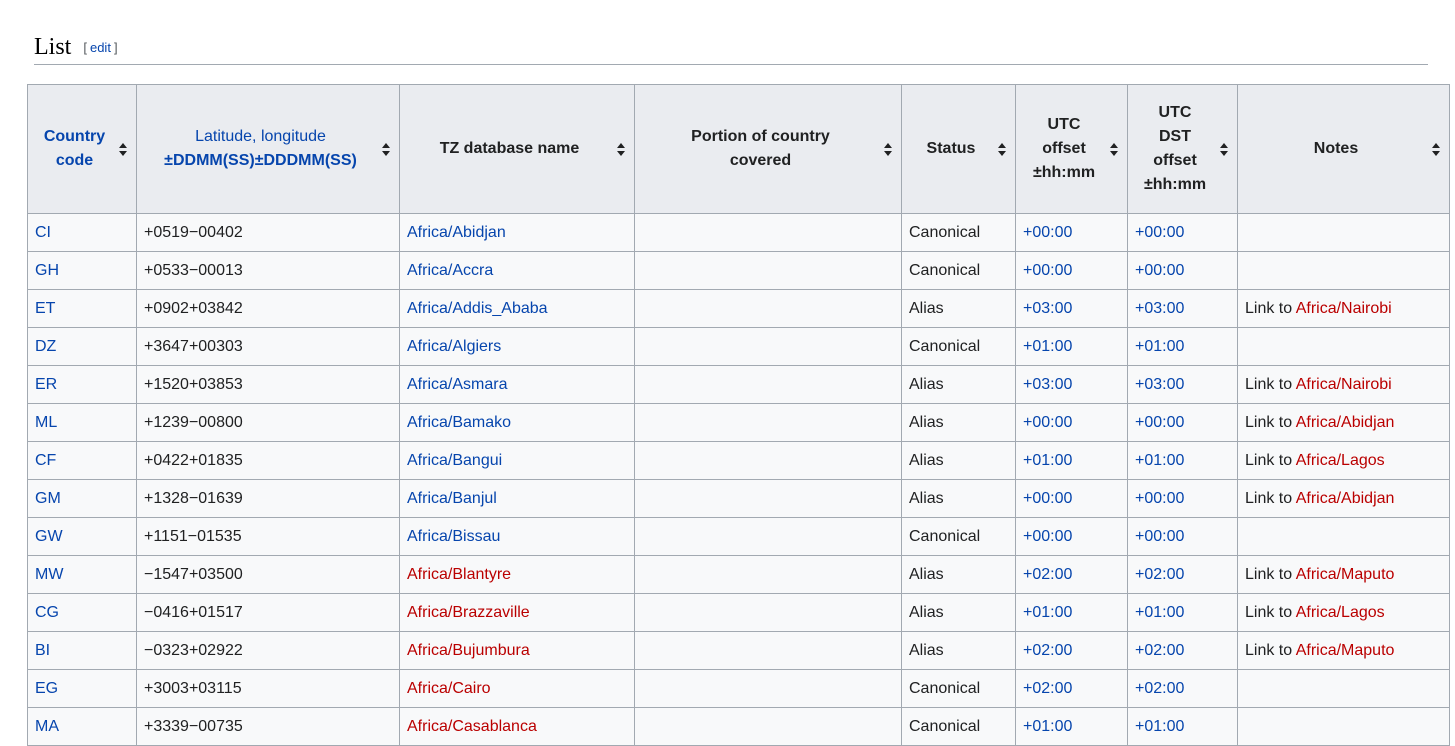 The width and height of the screenshot is (1455, 746). What do you see at coordinates (46, 346) in the screenshot?
I see `country-code-link: DZ` at bounding box center [46, 346].